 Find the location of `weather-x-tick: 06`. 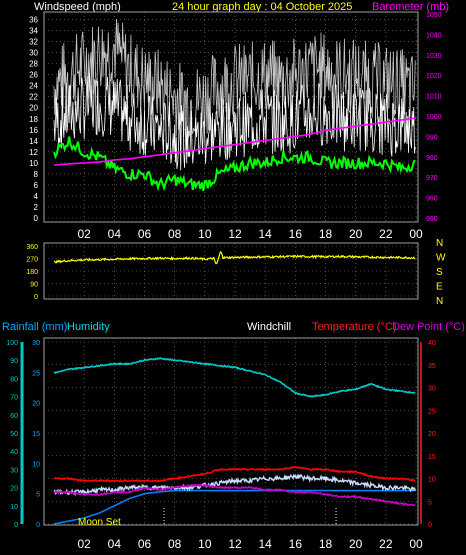

weather-x-tick: 06 is located at coordinates (145, 544).